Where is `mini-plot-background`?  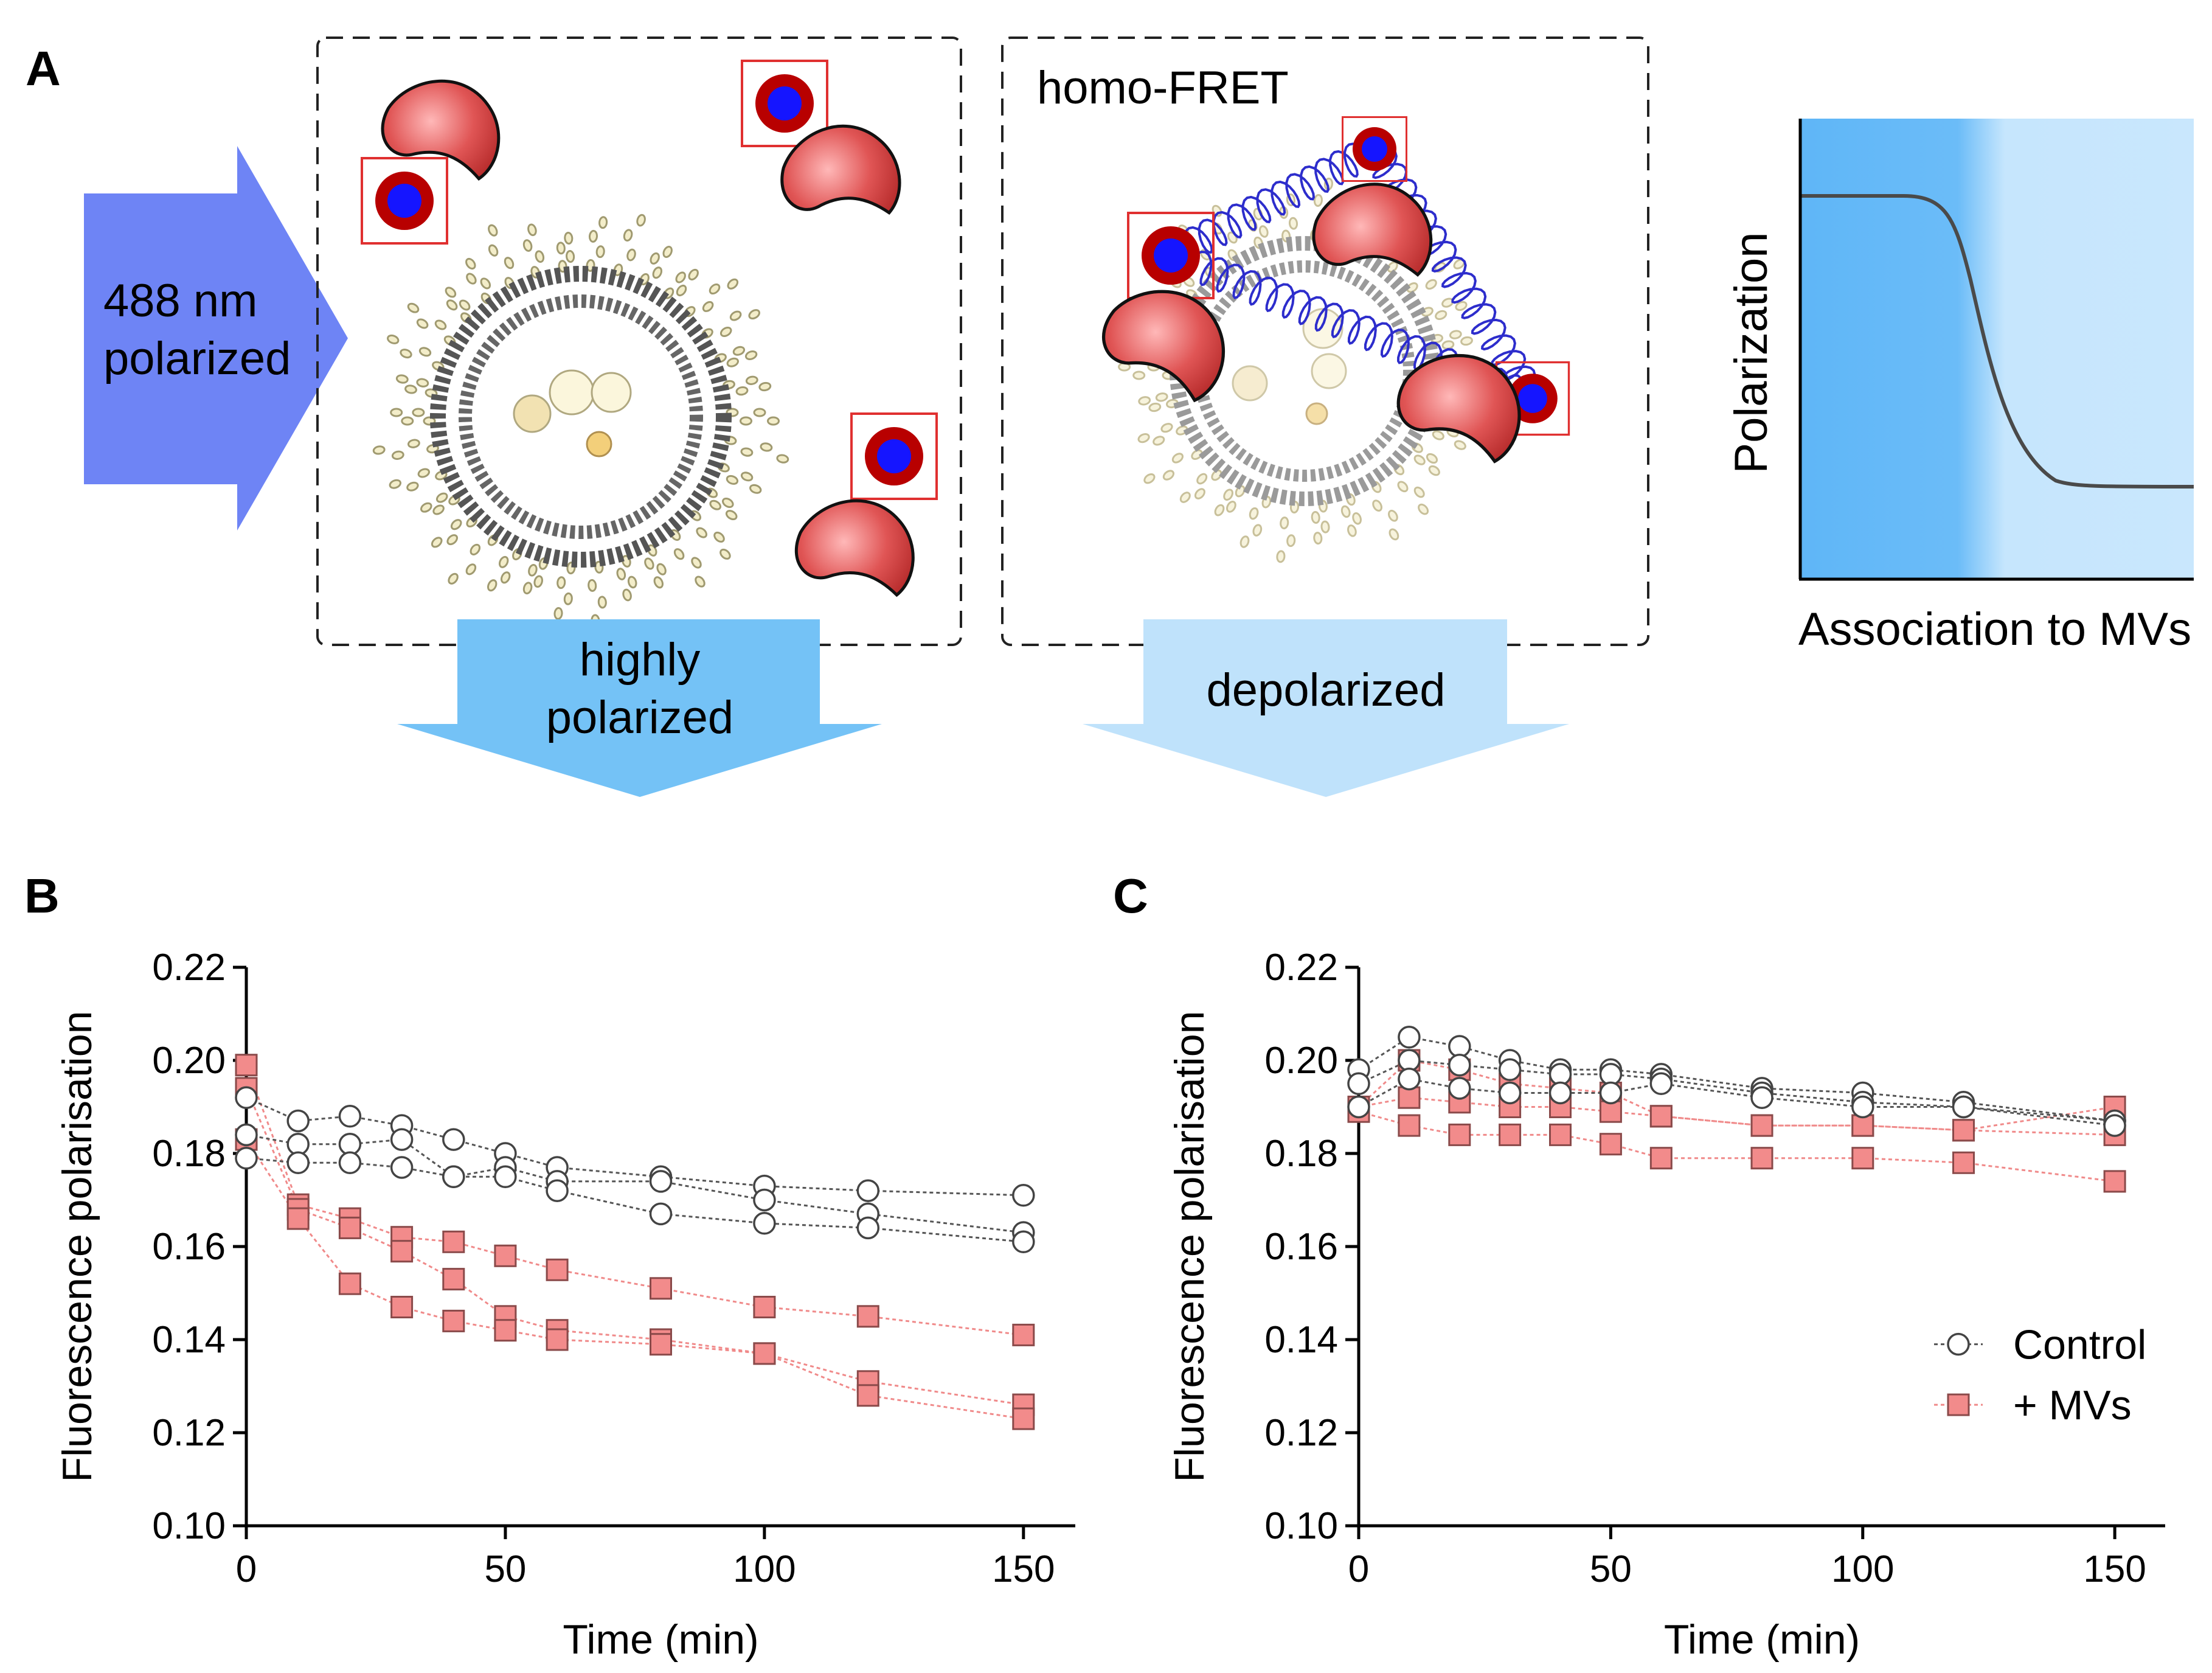 mini-plot-background is located at coordinates (1997, 349).